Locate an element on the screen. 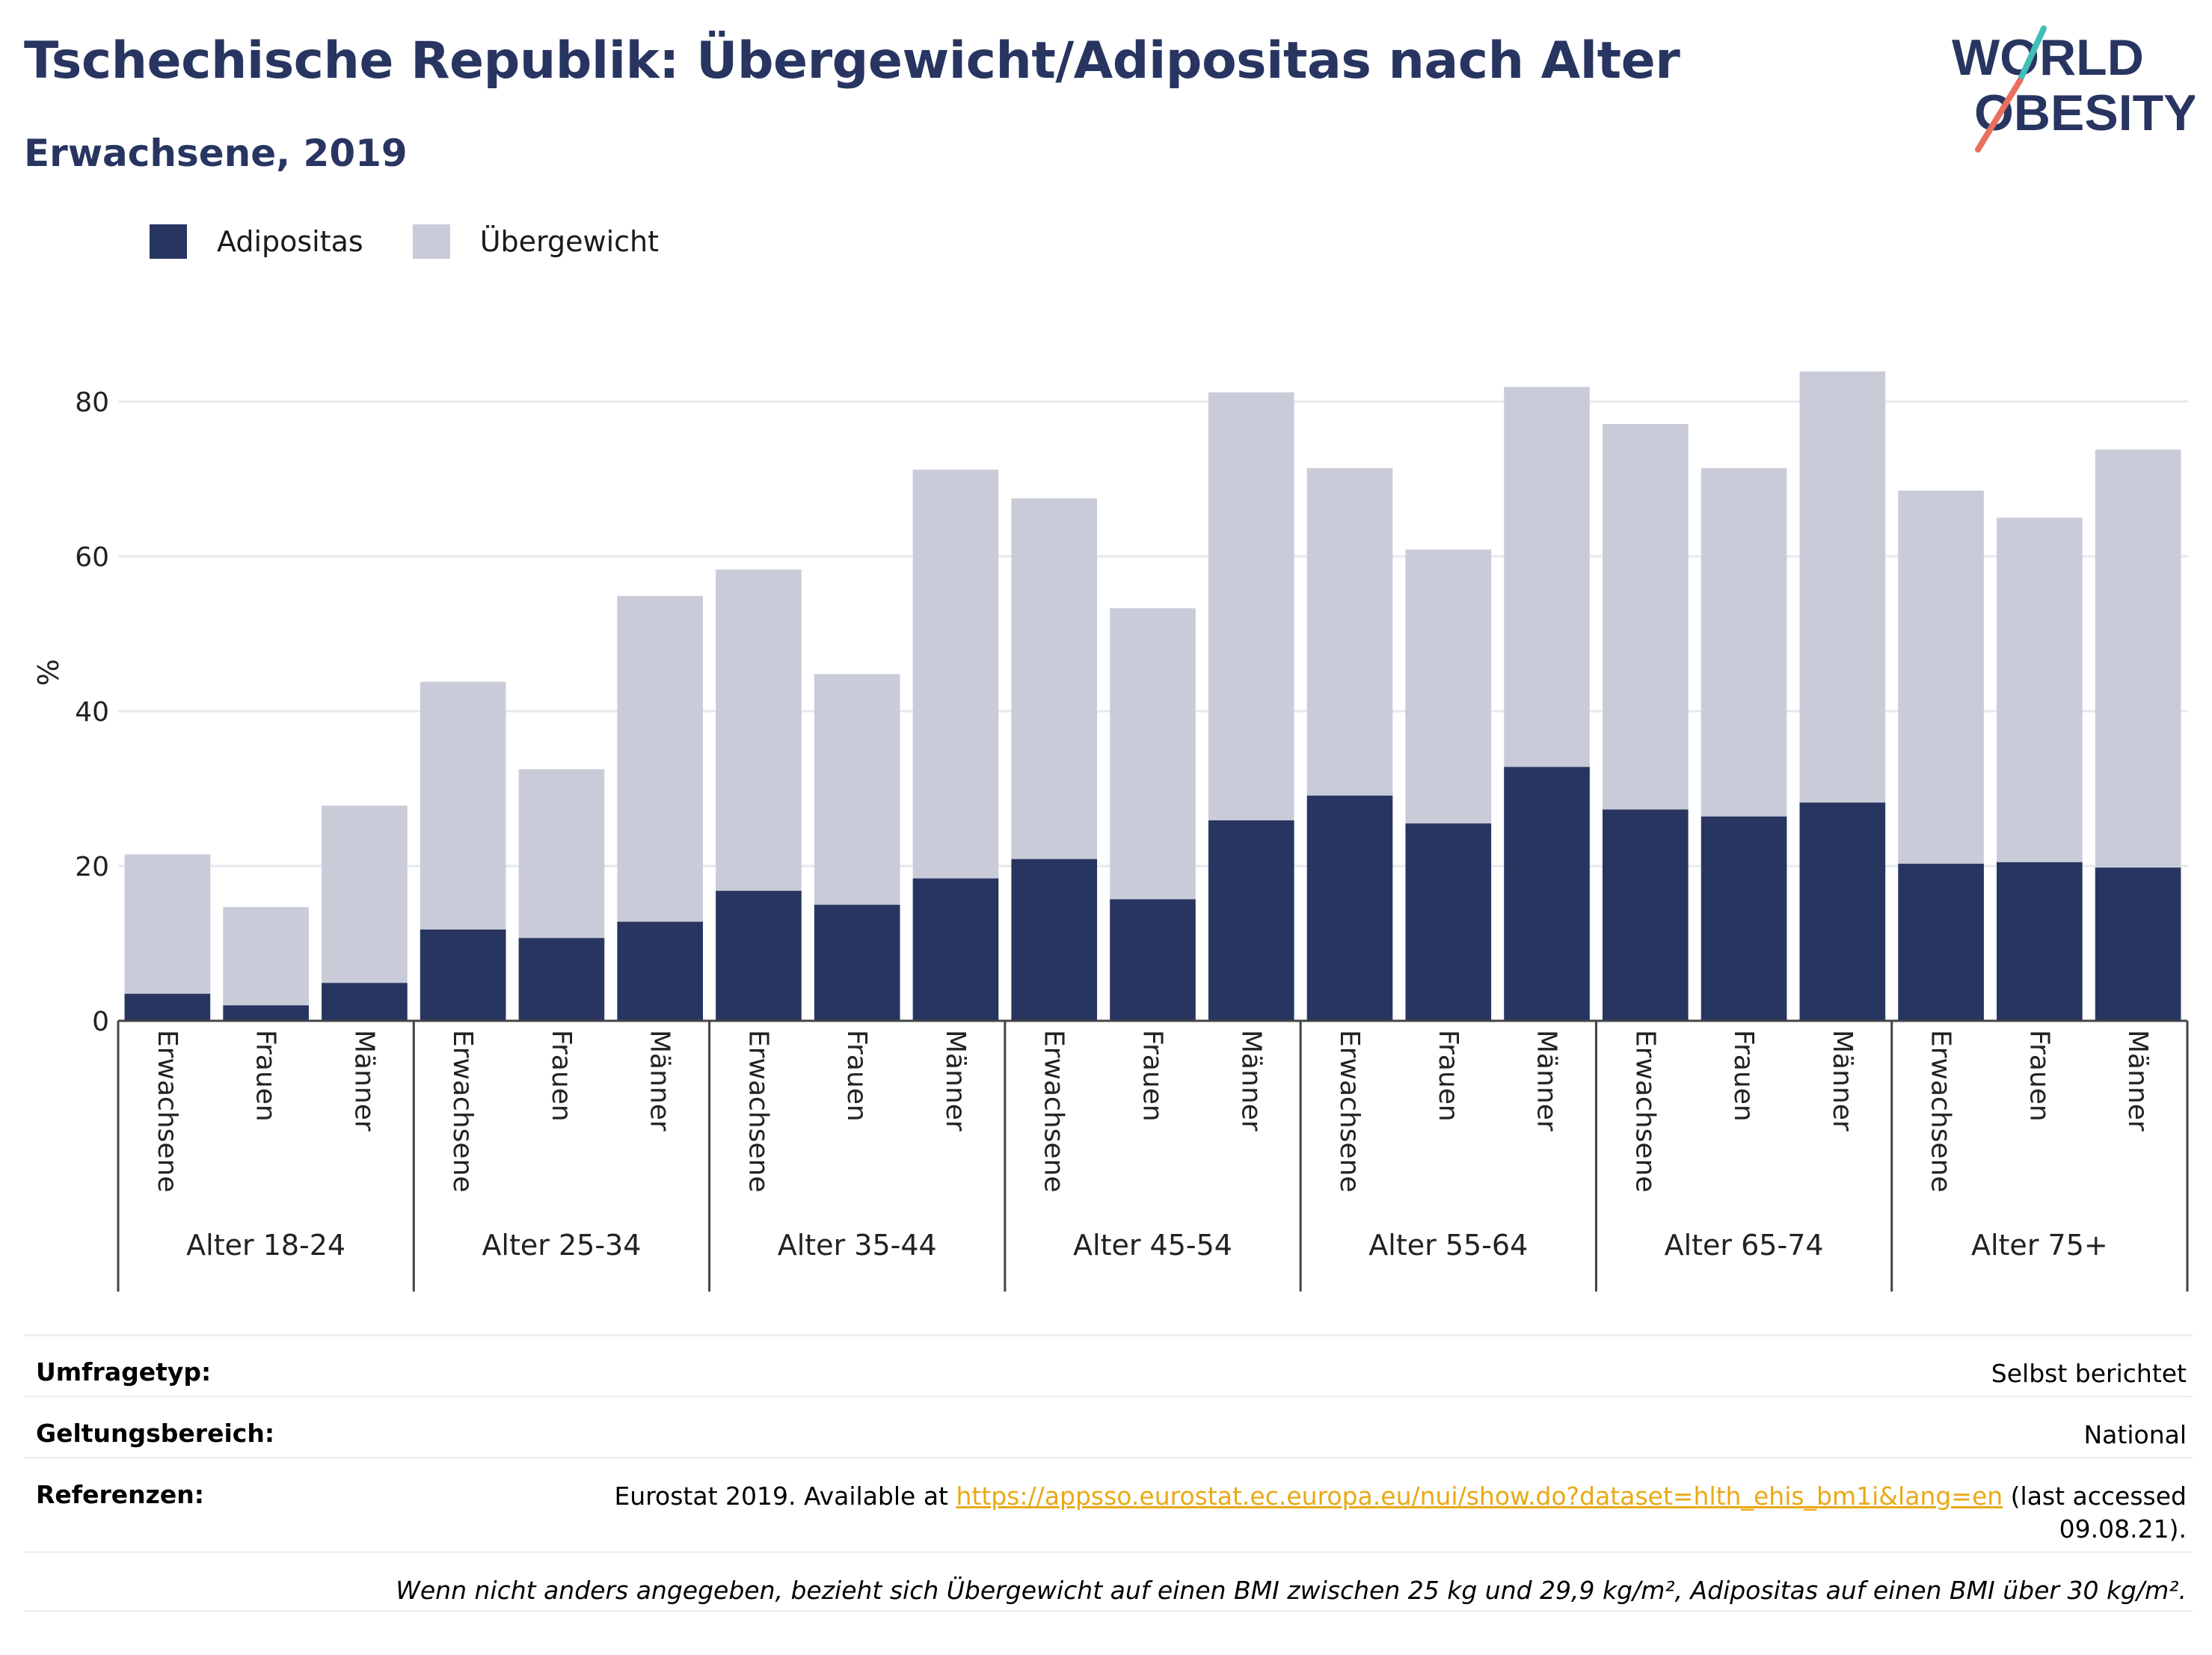 The image size is (2212, 1655). logo-slash-teal is located at coordinates (2032, 54).